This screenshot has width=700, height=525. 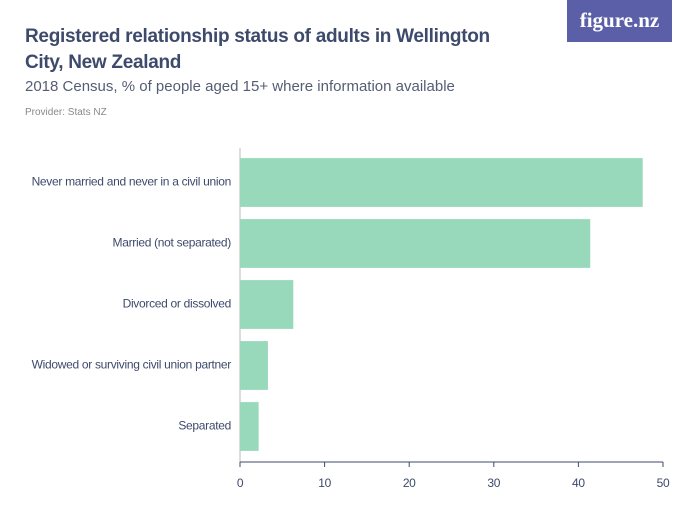 What do you see at coordinates (619, 21) in the screenshot?
I see `logo: figure.nz` at bounding box center [619, 21].